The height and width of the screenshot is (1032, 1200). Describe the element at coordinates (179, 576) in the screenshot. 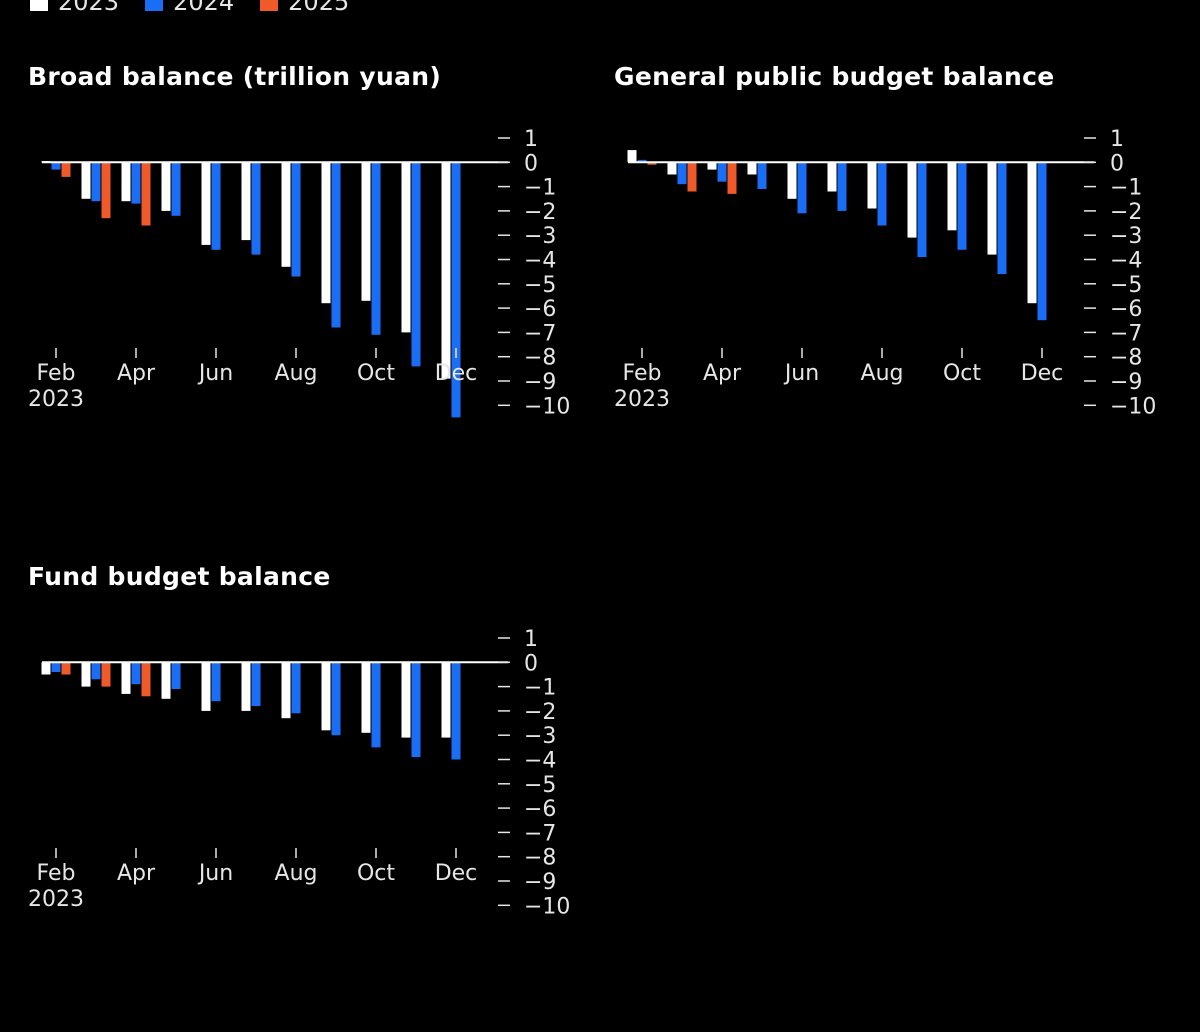

I see `fund-budget-title: Fund budget balance` at that location.